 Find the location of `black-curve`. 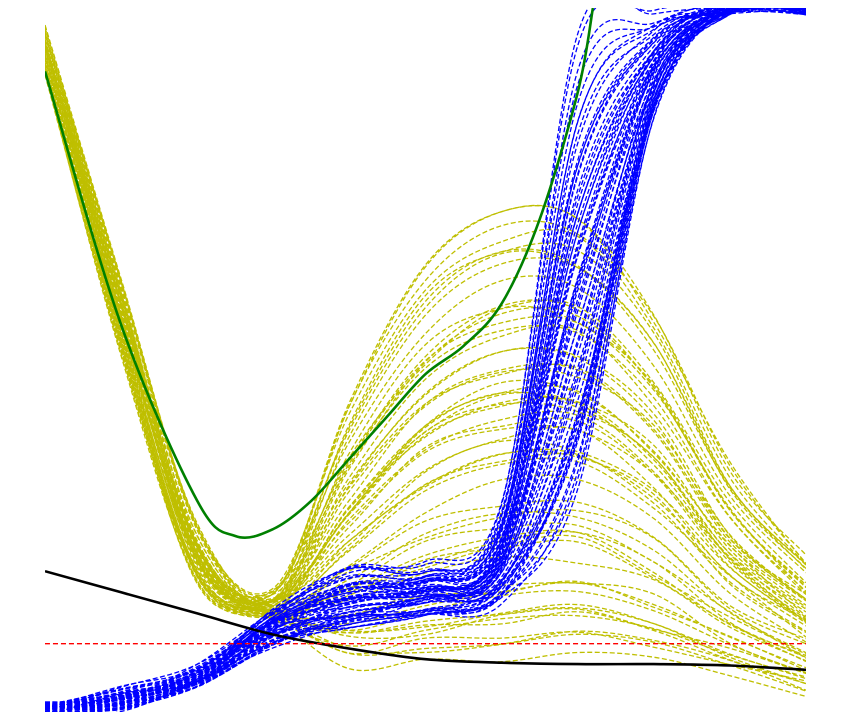

black-curve is located at coordinates (425, 620).